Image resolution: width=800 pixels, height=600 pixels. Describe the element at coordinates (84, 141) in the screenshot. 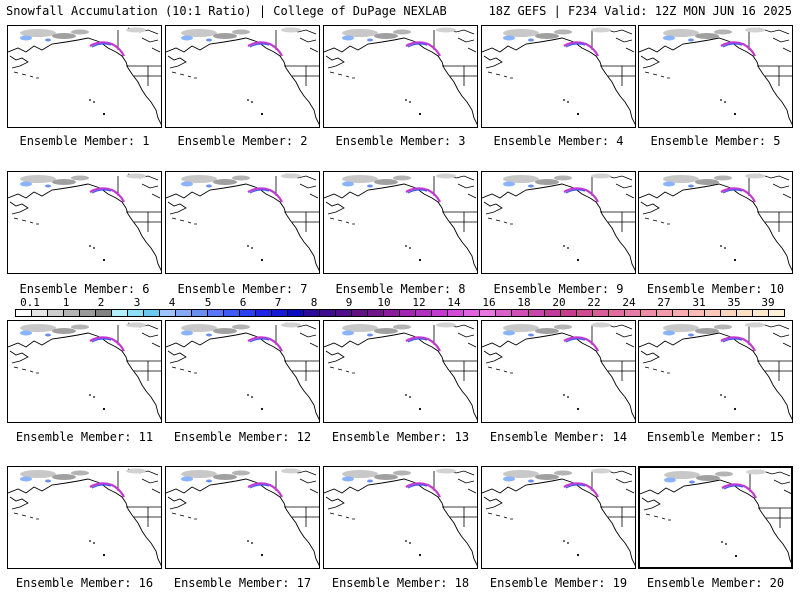

I see `ensemble-member-label: Ensemble Member: 1` at that location.